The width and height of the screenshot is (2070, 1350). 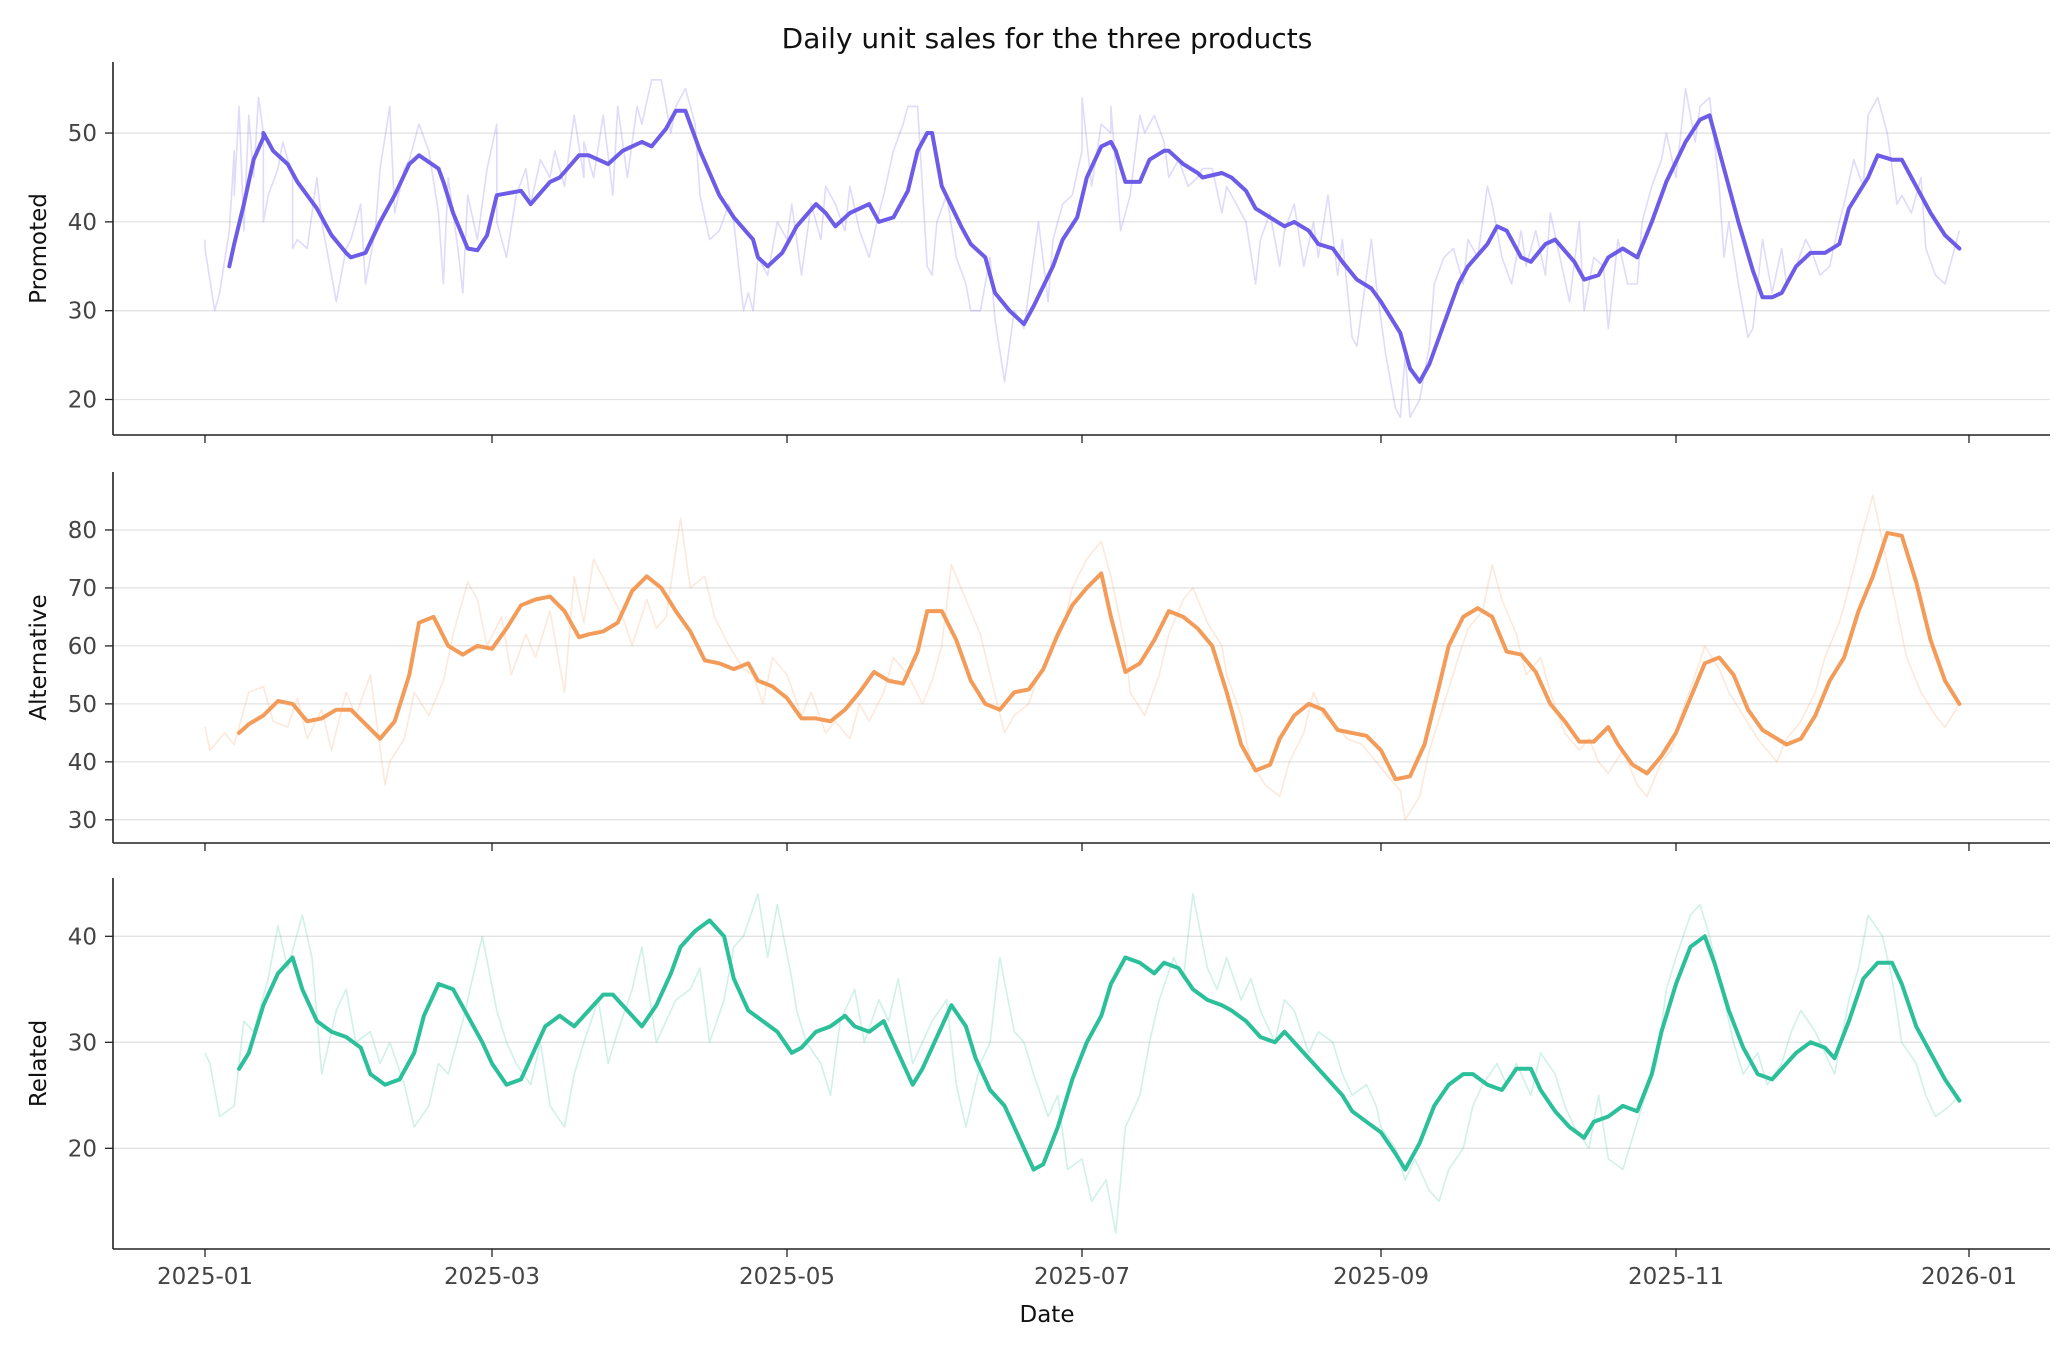 I want to click on x-tick-label: 2025-07, so click(x=1082, y=1277).